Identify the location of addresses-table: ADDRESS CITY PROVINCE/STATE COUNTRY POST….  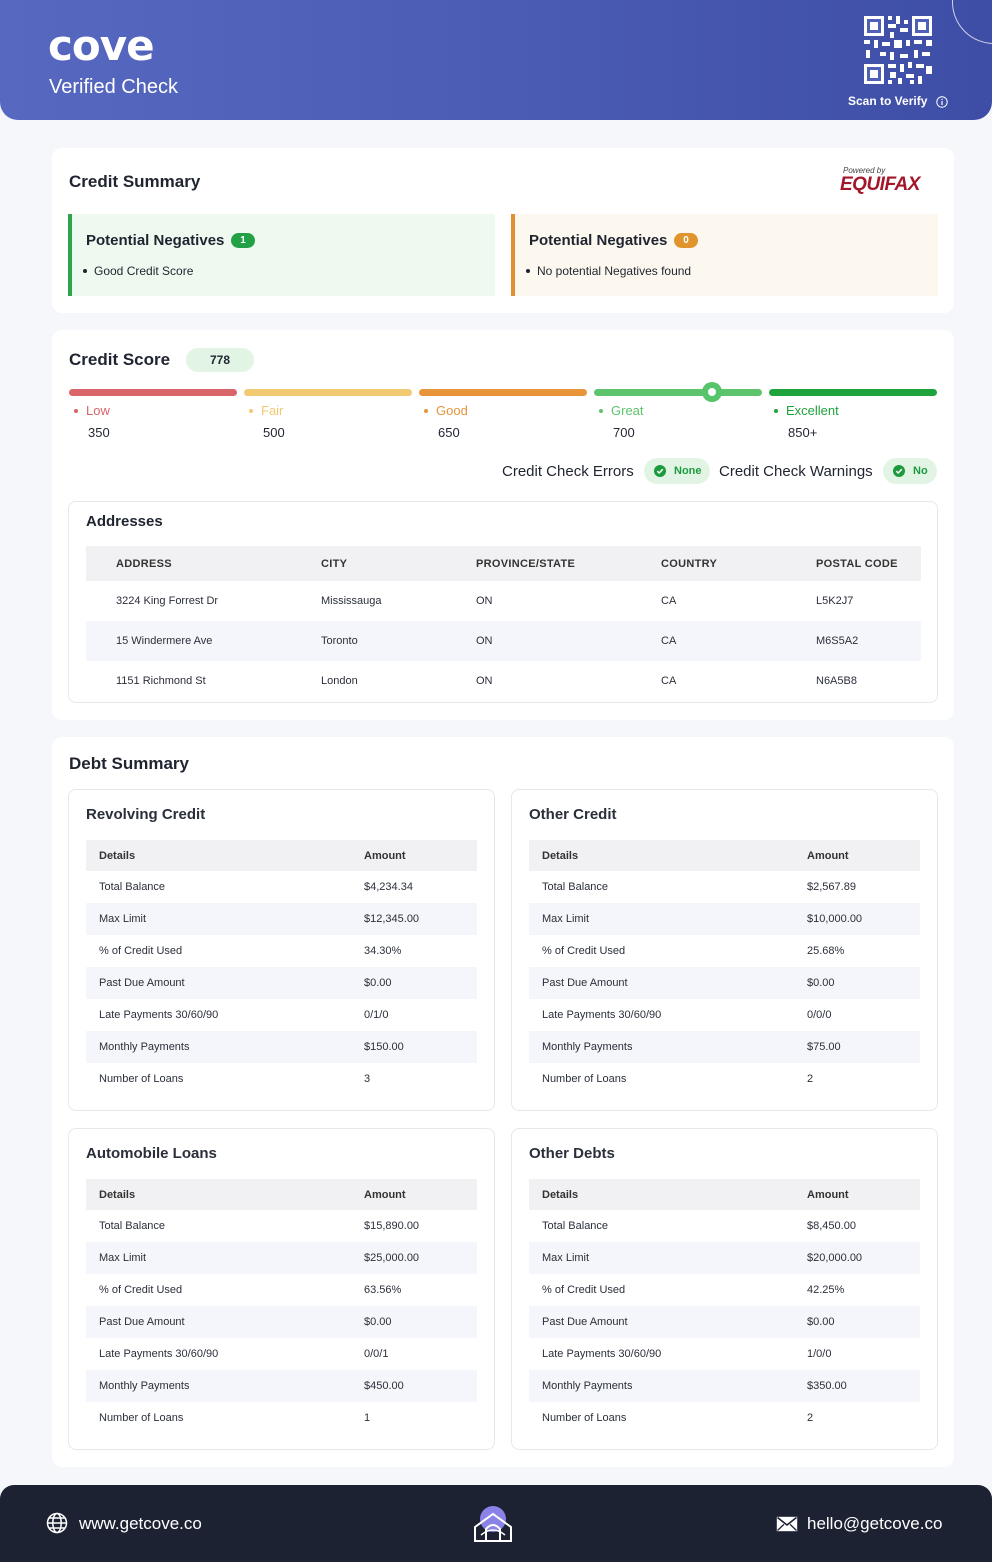
(503, 623).